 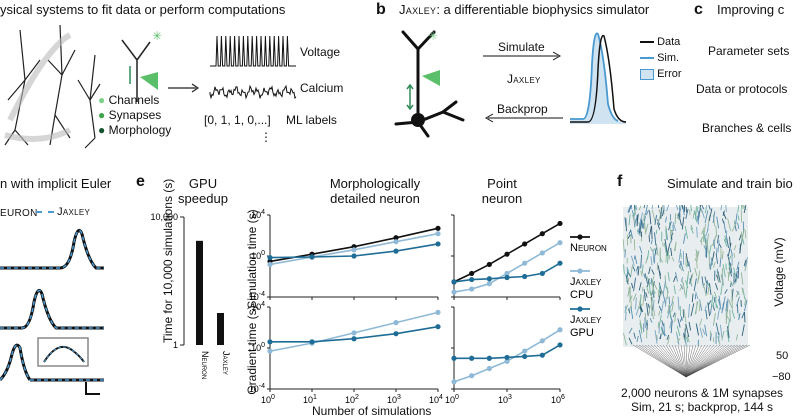 What do you see at coordinates (505, 399) in the screenshot?
I see `x-tick-label: 10³` at bounding box center [505, 399].